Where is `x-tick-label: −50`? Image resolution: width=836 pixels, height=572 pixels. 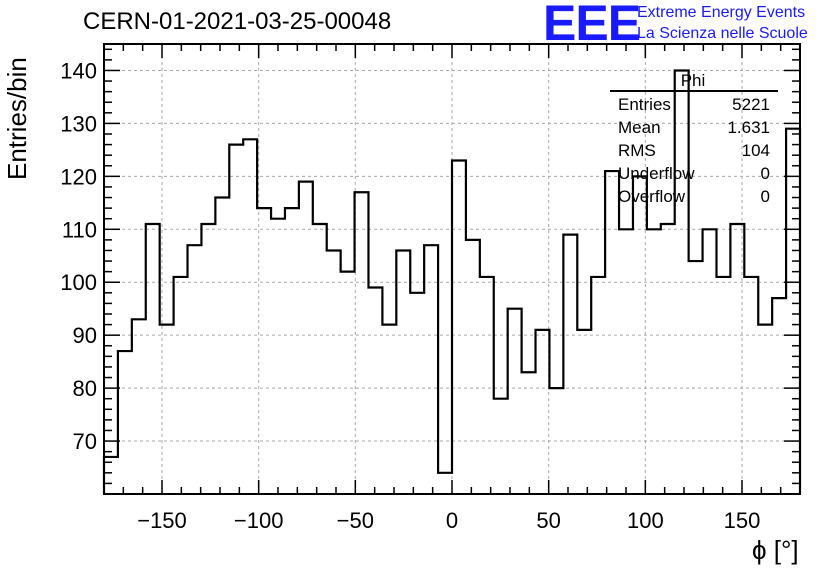 x-tick-label: −50 is located at coordinates (355, 520).